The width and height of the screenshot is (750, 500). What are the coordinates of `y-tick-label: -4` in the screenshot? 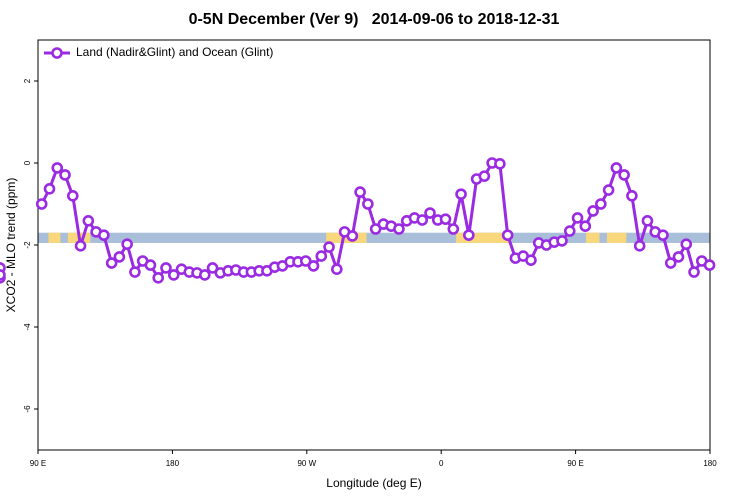 It's located at (27, 327).